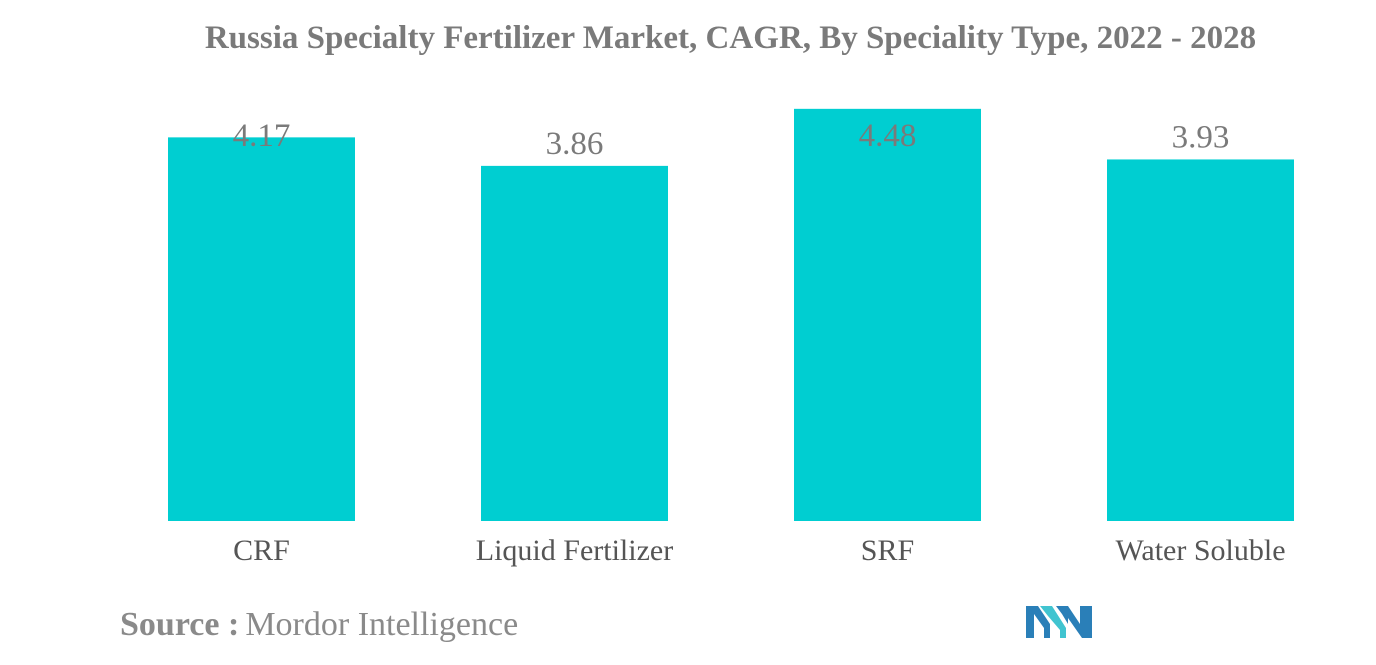 The width and height of the screenshot is (1376, 665). What do you see at coordinates (575, 144) in the screenshot?
I see `data-label: 3.86` at bounding box center [575, 144].